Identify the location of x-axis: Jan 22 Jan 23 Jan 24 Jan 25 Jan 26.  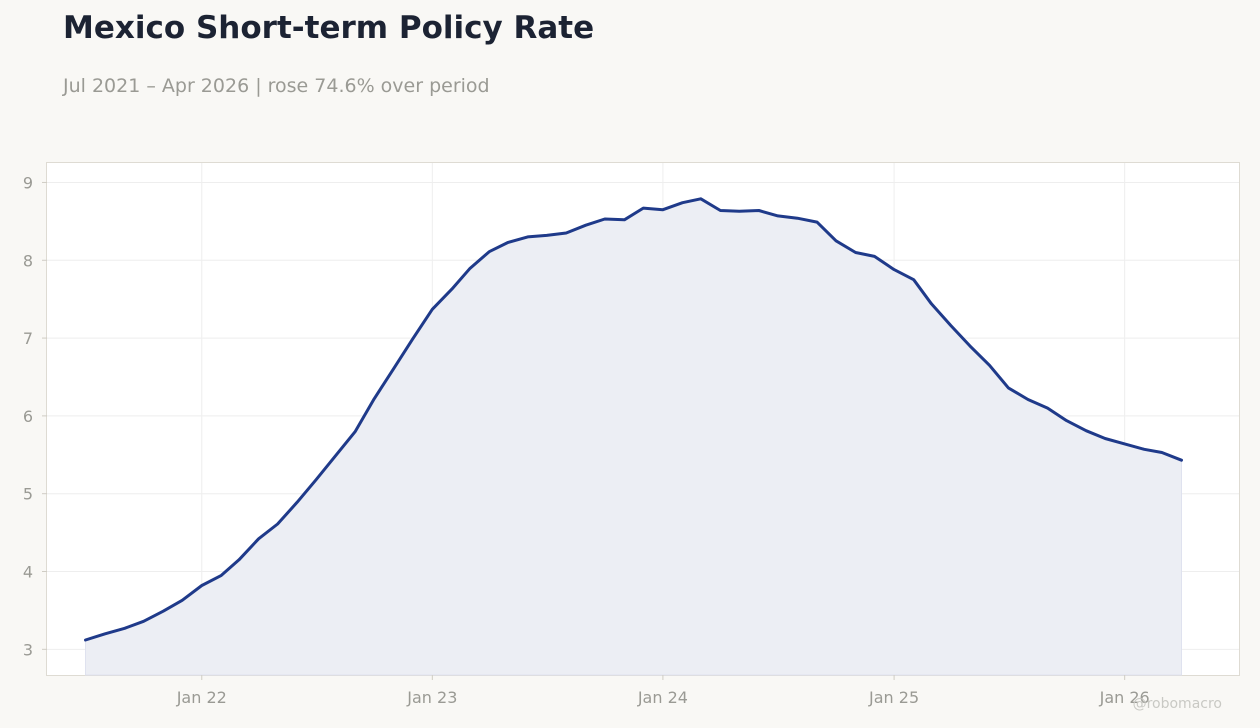
(663, 691).